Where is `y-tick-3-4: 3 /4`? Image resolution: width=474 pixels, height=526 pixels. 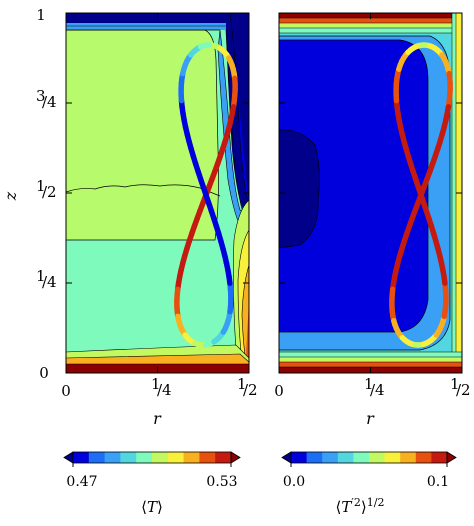
y-tick-3-4: 3 /4 is located at coordinates (46, 99).